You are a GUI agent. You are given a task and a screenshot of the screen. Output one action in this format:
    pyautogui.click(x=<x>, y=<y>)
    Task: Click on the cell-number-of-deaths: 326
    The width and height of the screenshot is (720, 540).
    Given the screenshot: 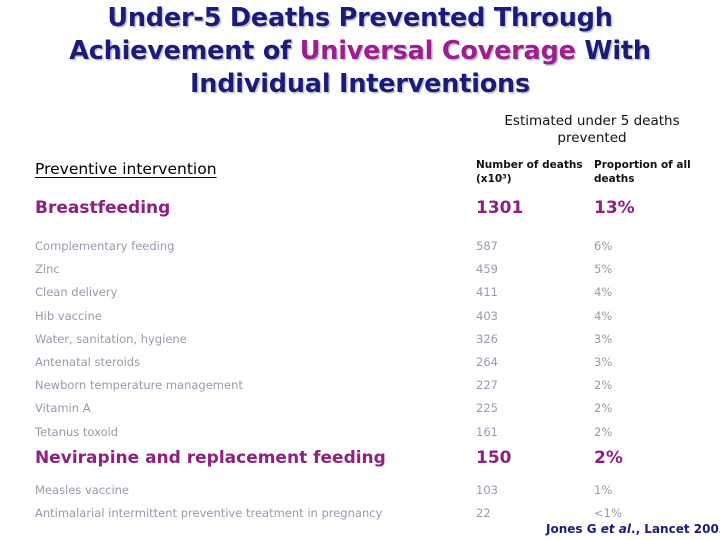 What is the action you would take?
    pyautogui.click(x=487, y=338)
    